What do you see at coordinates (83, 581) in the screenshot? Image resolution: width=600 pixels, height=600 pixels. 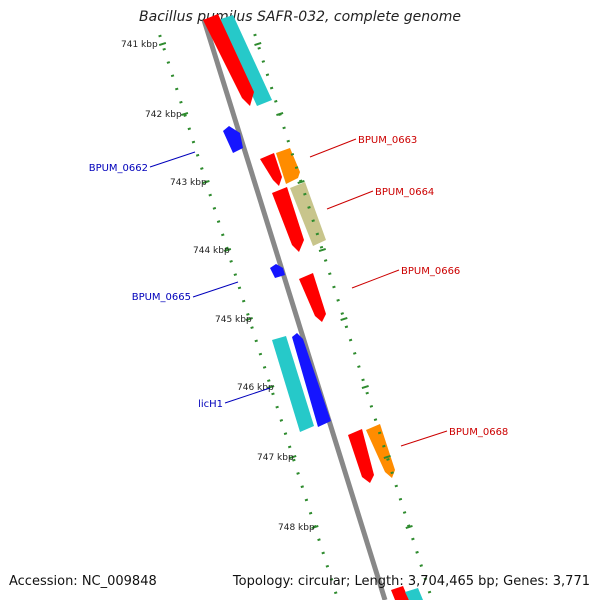 I see `accession-text: Accession: NC_009848` at bounding box center [83, 581].